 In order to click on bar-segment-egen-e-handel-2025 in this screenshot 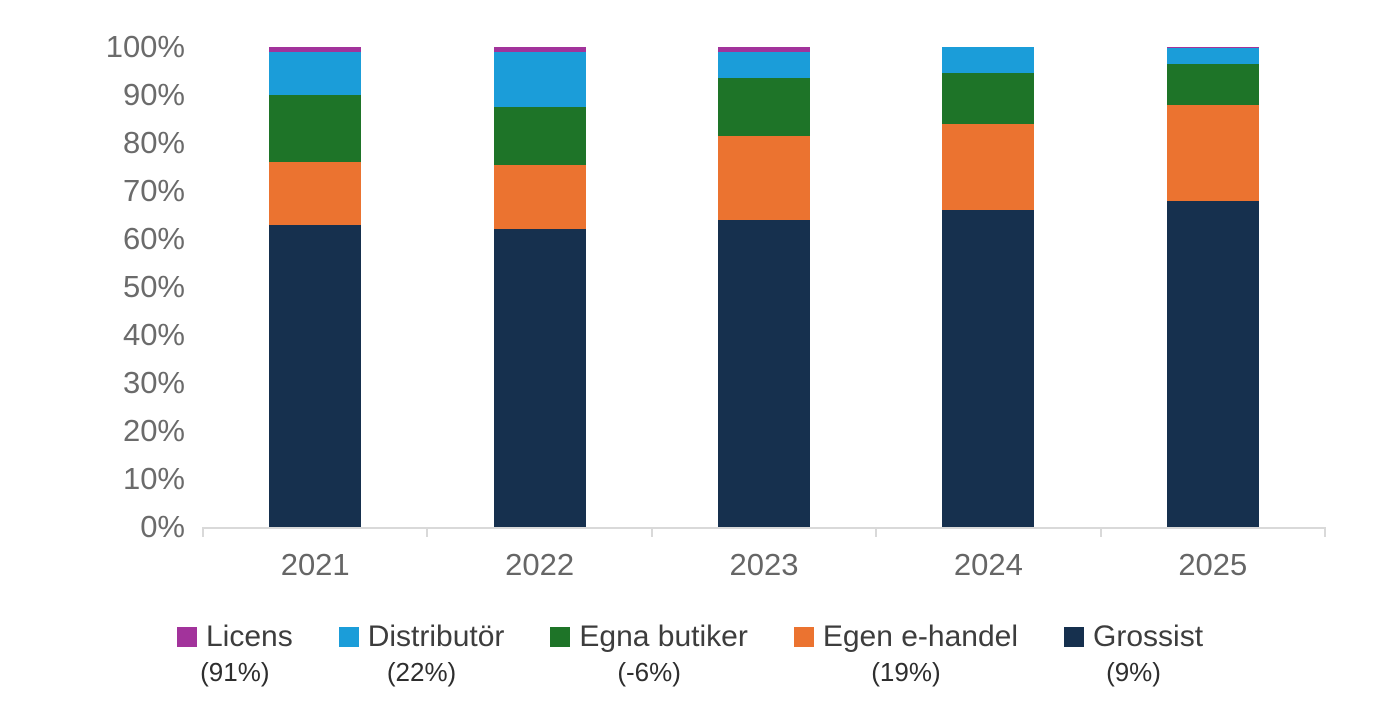, I will do `click(1212, 152)`.